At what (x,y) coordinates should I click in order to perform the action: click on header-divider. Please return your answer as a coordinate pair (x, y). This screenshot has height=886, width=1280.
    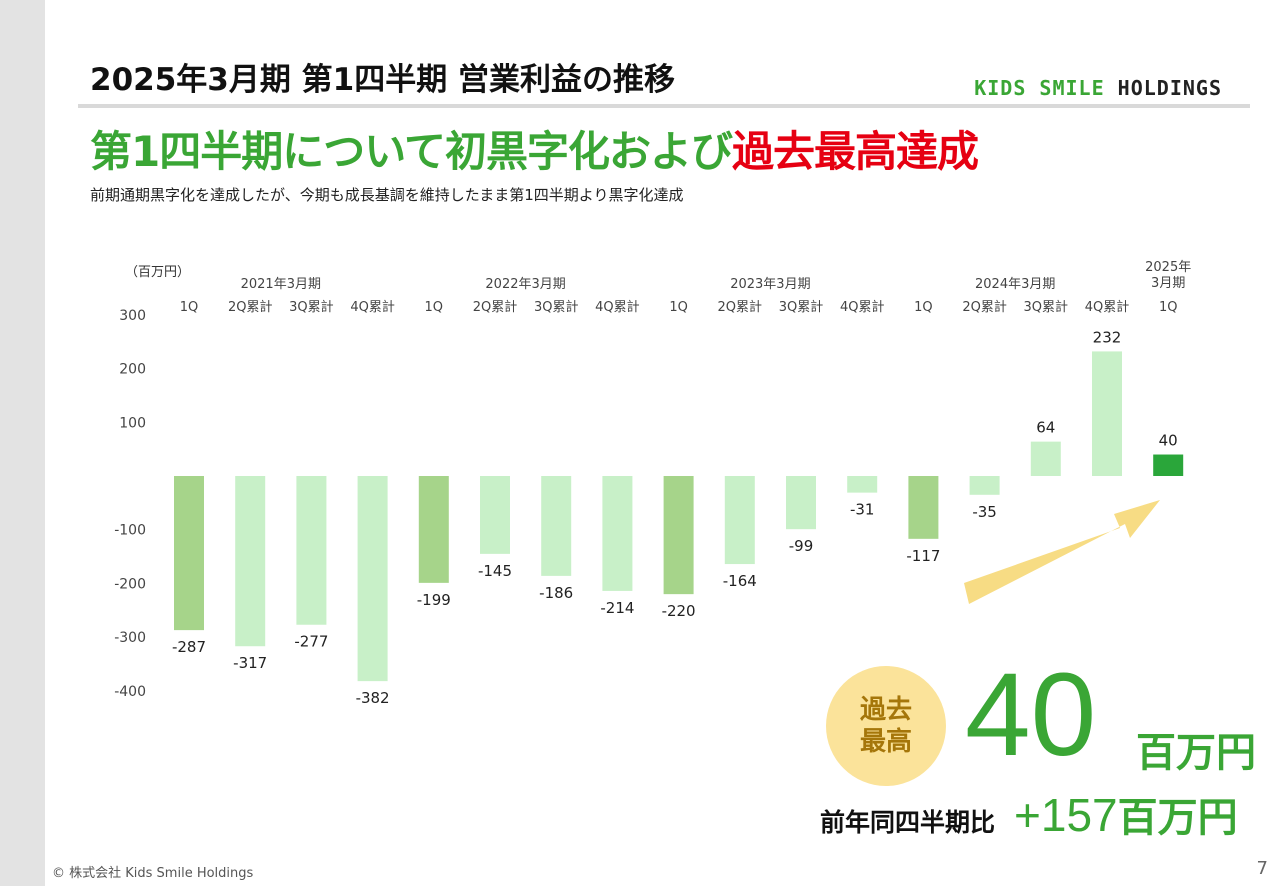
    Looking at the image, I should click on (664, 106).